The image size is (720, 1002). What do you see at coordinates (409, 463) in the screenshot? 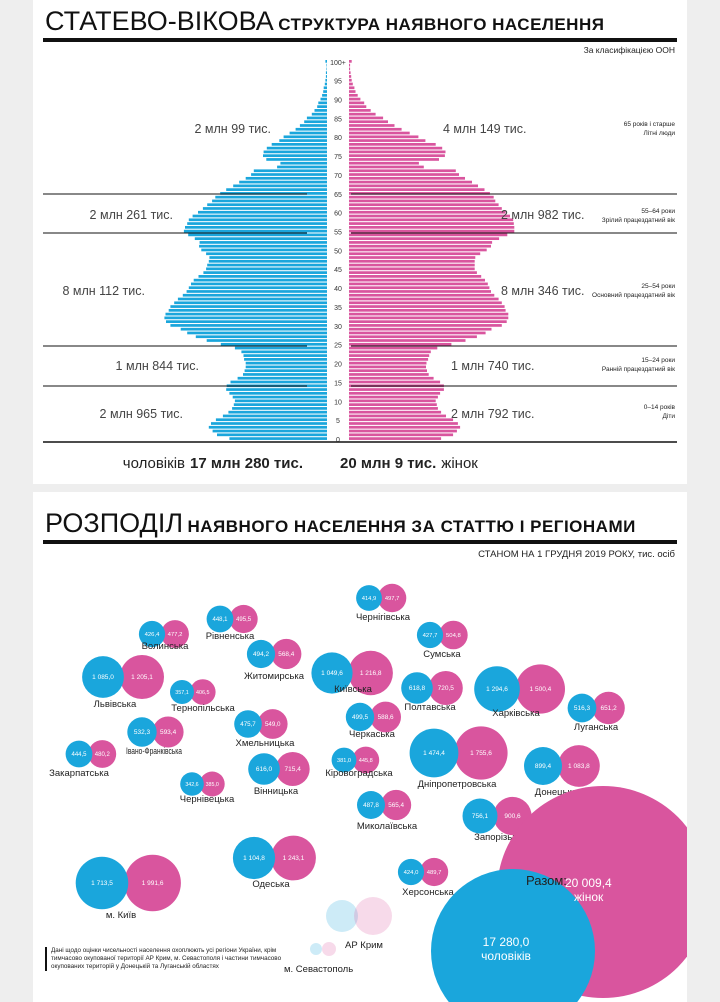
I see `women-total: 20 млн 9 тис. жінок` at bounding box center [409, 463].